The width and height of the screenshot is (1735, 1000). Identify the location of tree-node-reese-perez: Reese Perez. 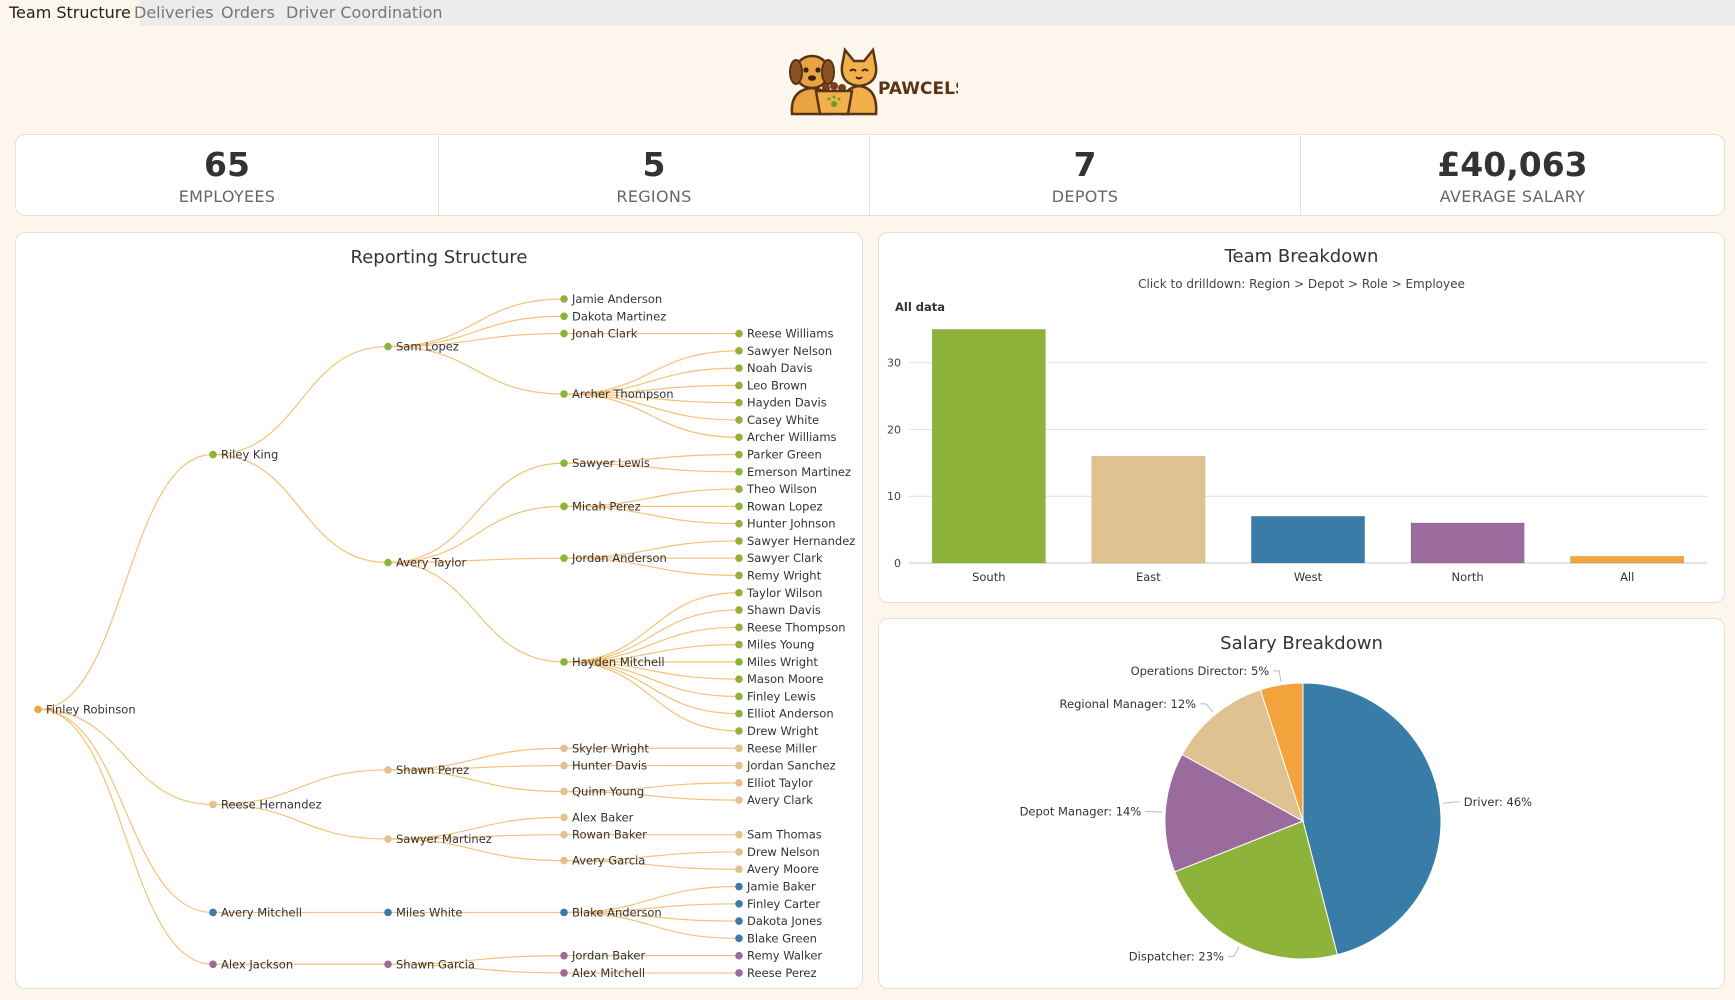
(776, 973).